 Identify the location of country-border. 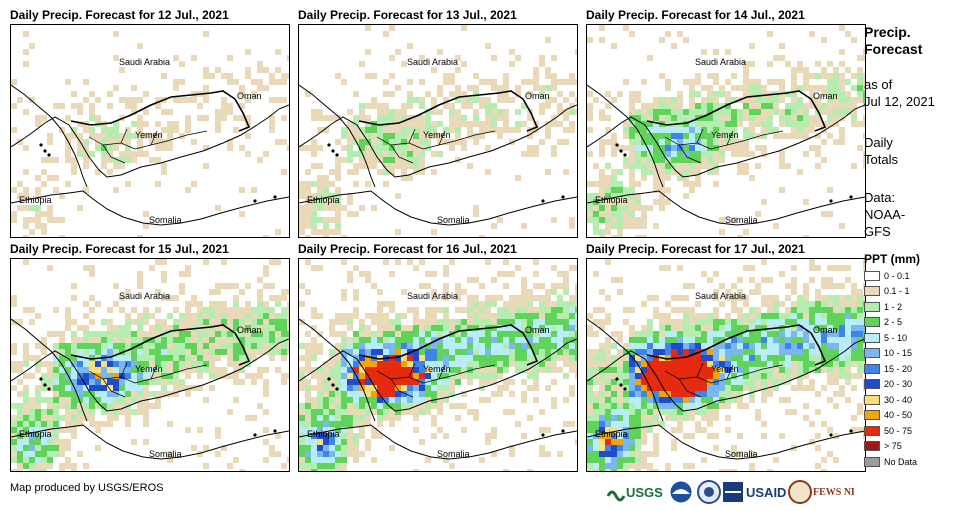
(806, 345).